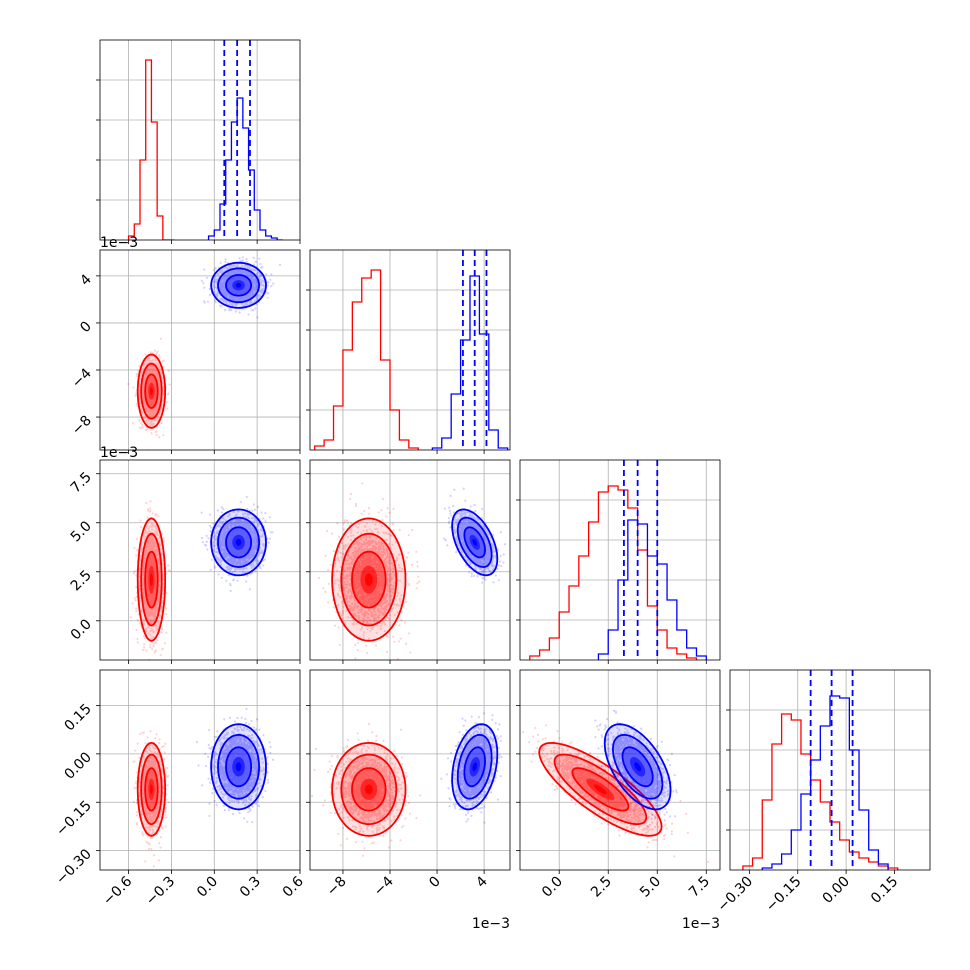 The height and width of the screenshot is (970, 970). What do you see at coordinates (117, 890) in the screenshot?
I see `x-tick-label: −0.6` at bounding box center [117, 890].